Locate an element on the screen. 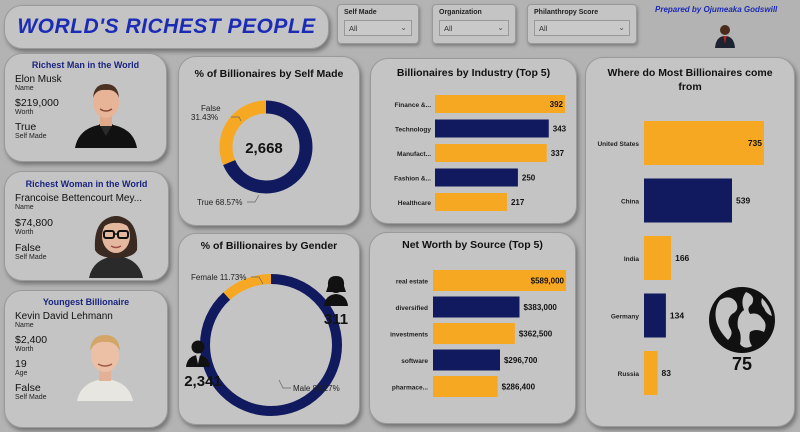 The width and height of the screenshot is (800, 432). data-label: 392 is located at coordinates (557, 104).